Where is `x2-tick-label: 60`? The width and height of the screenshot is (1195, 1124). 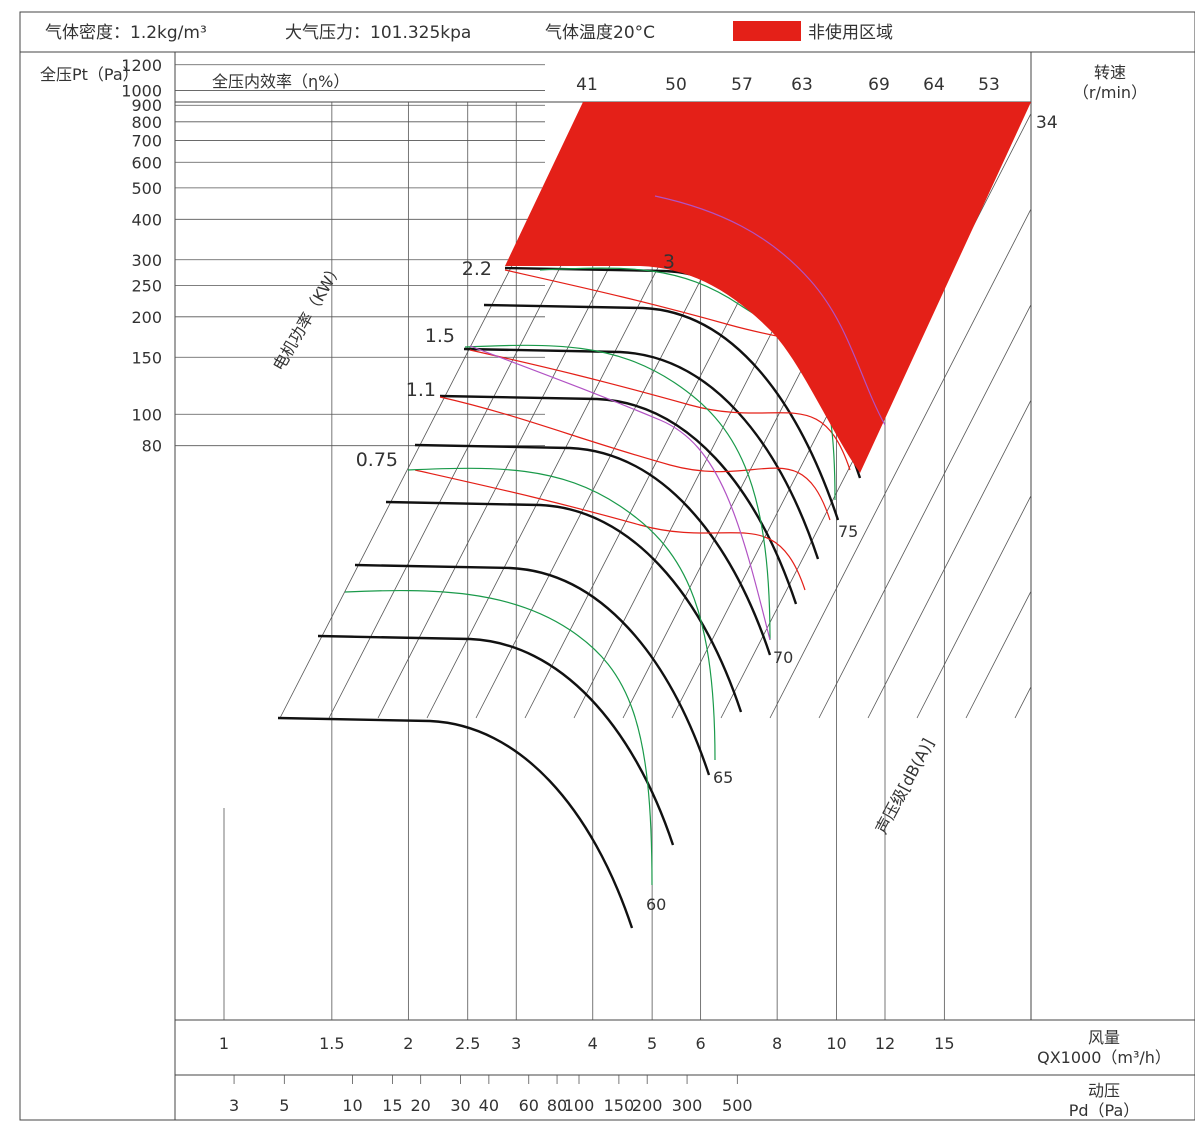
x2-tick-label: 60 is located at coordinates (529, 1105).